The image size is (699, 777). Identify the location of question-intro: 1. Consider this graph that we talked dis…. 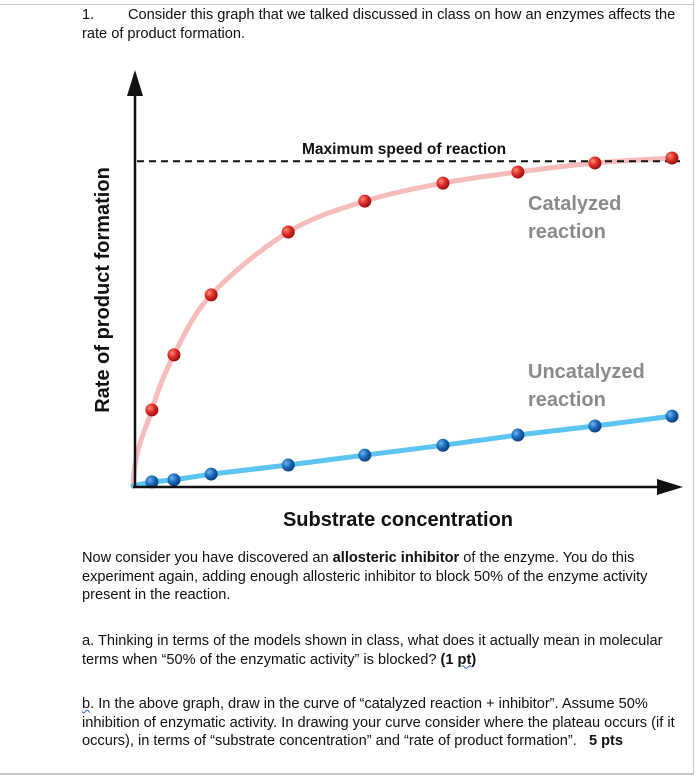
(387, 24).